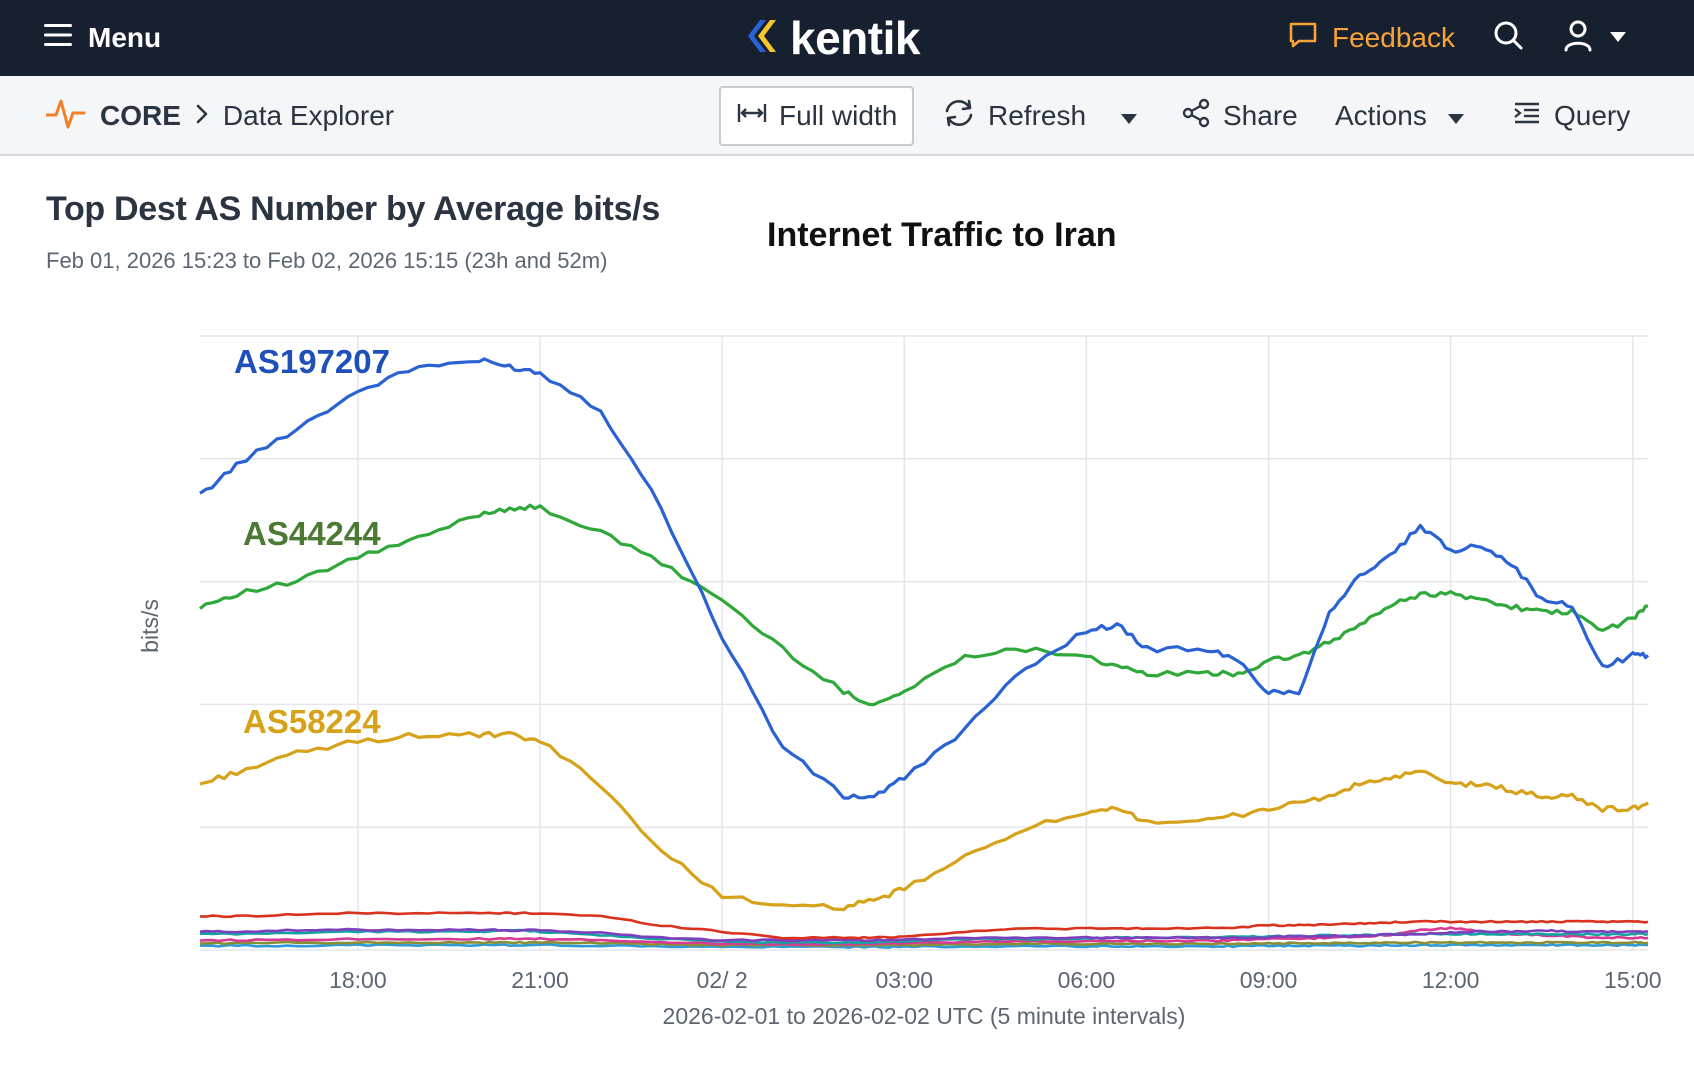  I want to click on x-tick-label: 06:00, so click(1087, 980).